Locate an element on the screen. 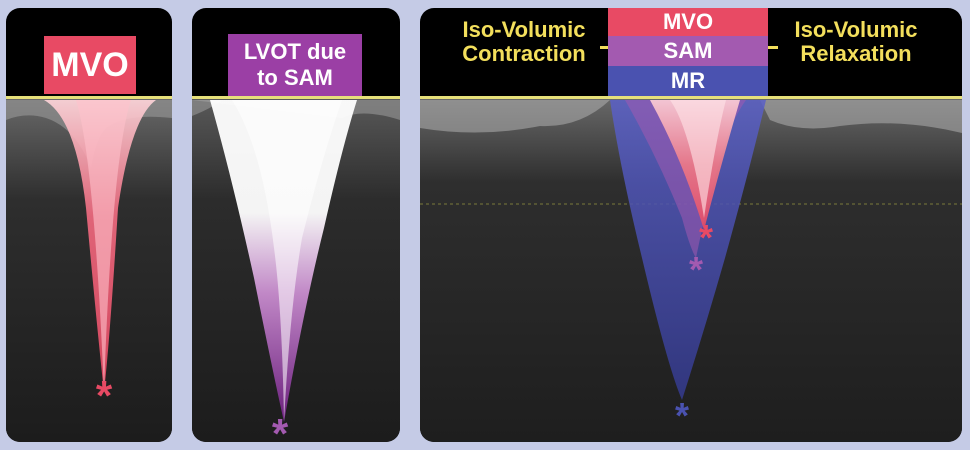 The height and width of the screenshot is (450, 970). legend-mr-label: MR is located at coordinates (688, 80).